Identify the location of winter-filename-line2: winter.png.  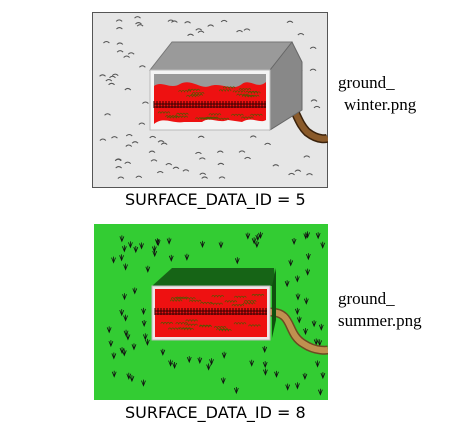
(380, 104).